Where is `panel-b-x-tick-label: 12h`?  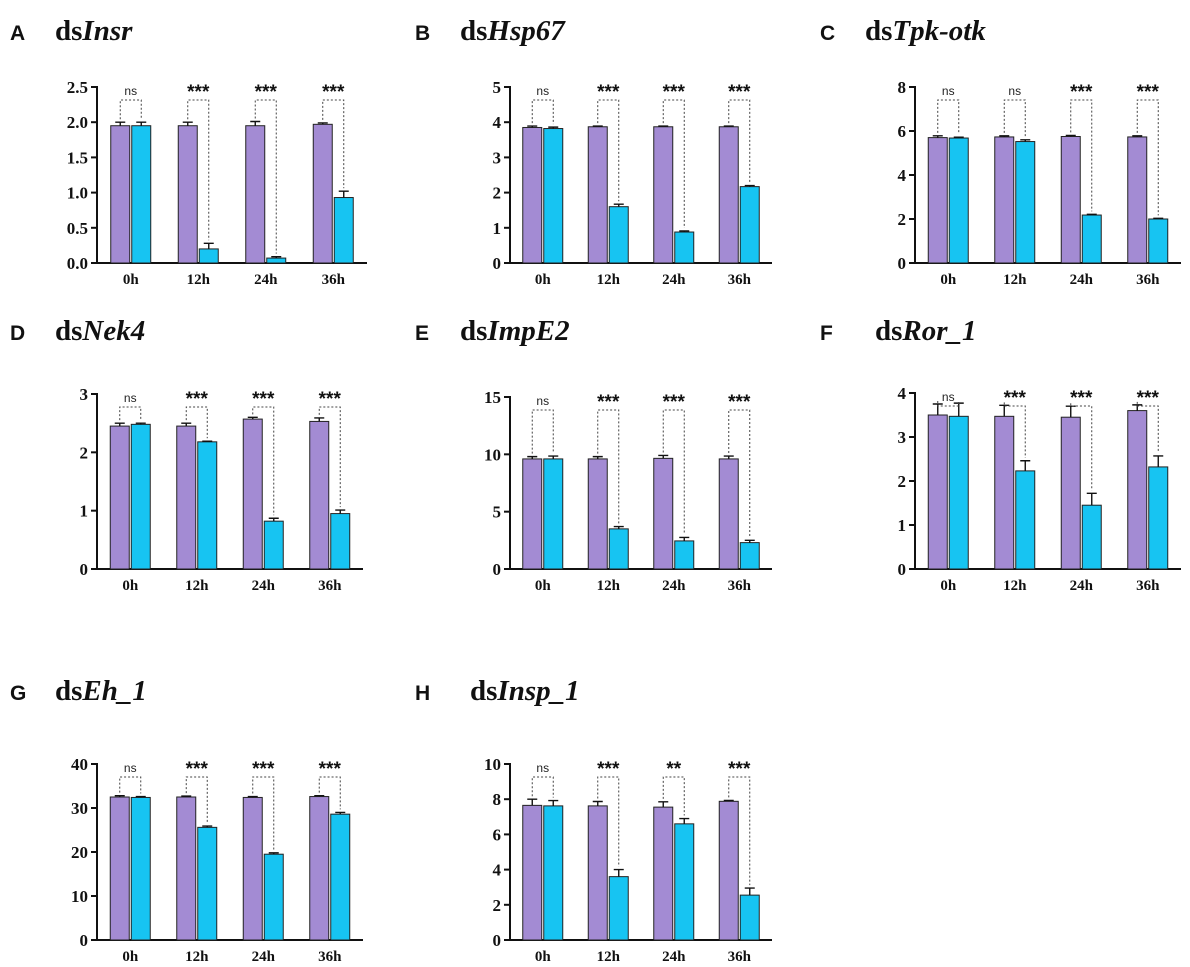
panel-b-x-tick-label: 12h is located at coordinates (609, 280).